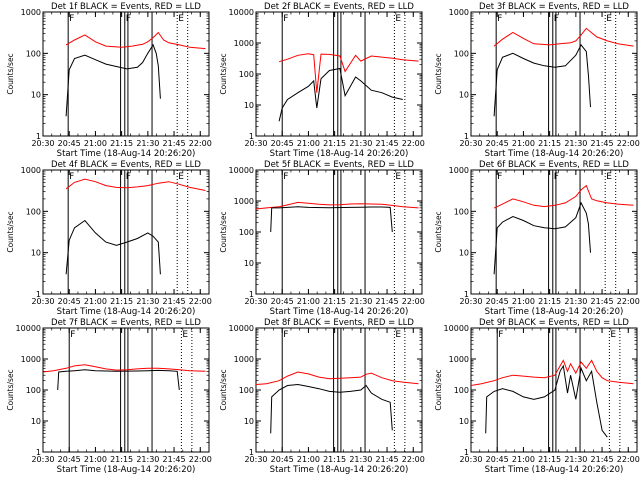 This screenshot has width=640, height=480. What do you see at coordinates (126, 165) in the screenshot?
I see `chart-title: Det 4f BLACK = Events, RED = LLD` at bounding box center [126, 165].